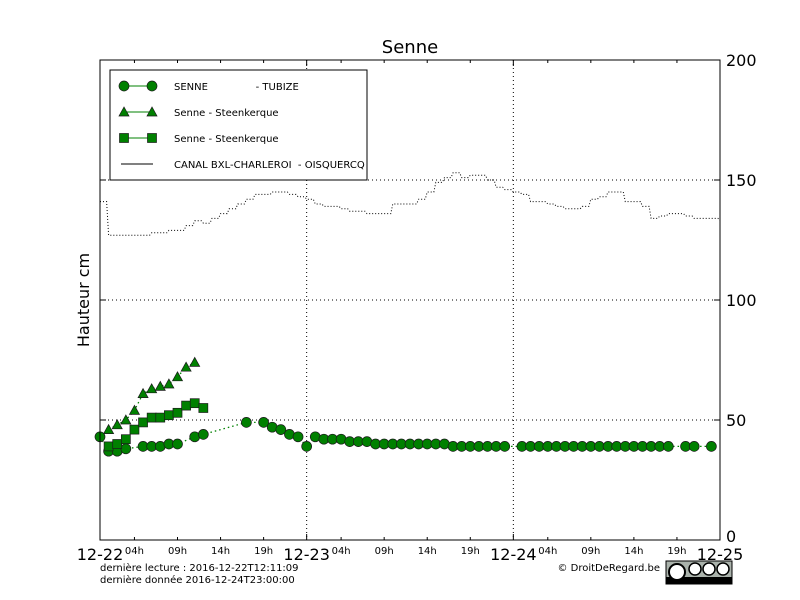 This screenshot has height=600, width=800. I want to click on cc-license-badge, so click(699, 572).